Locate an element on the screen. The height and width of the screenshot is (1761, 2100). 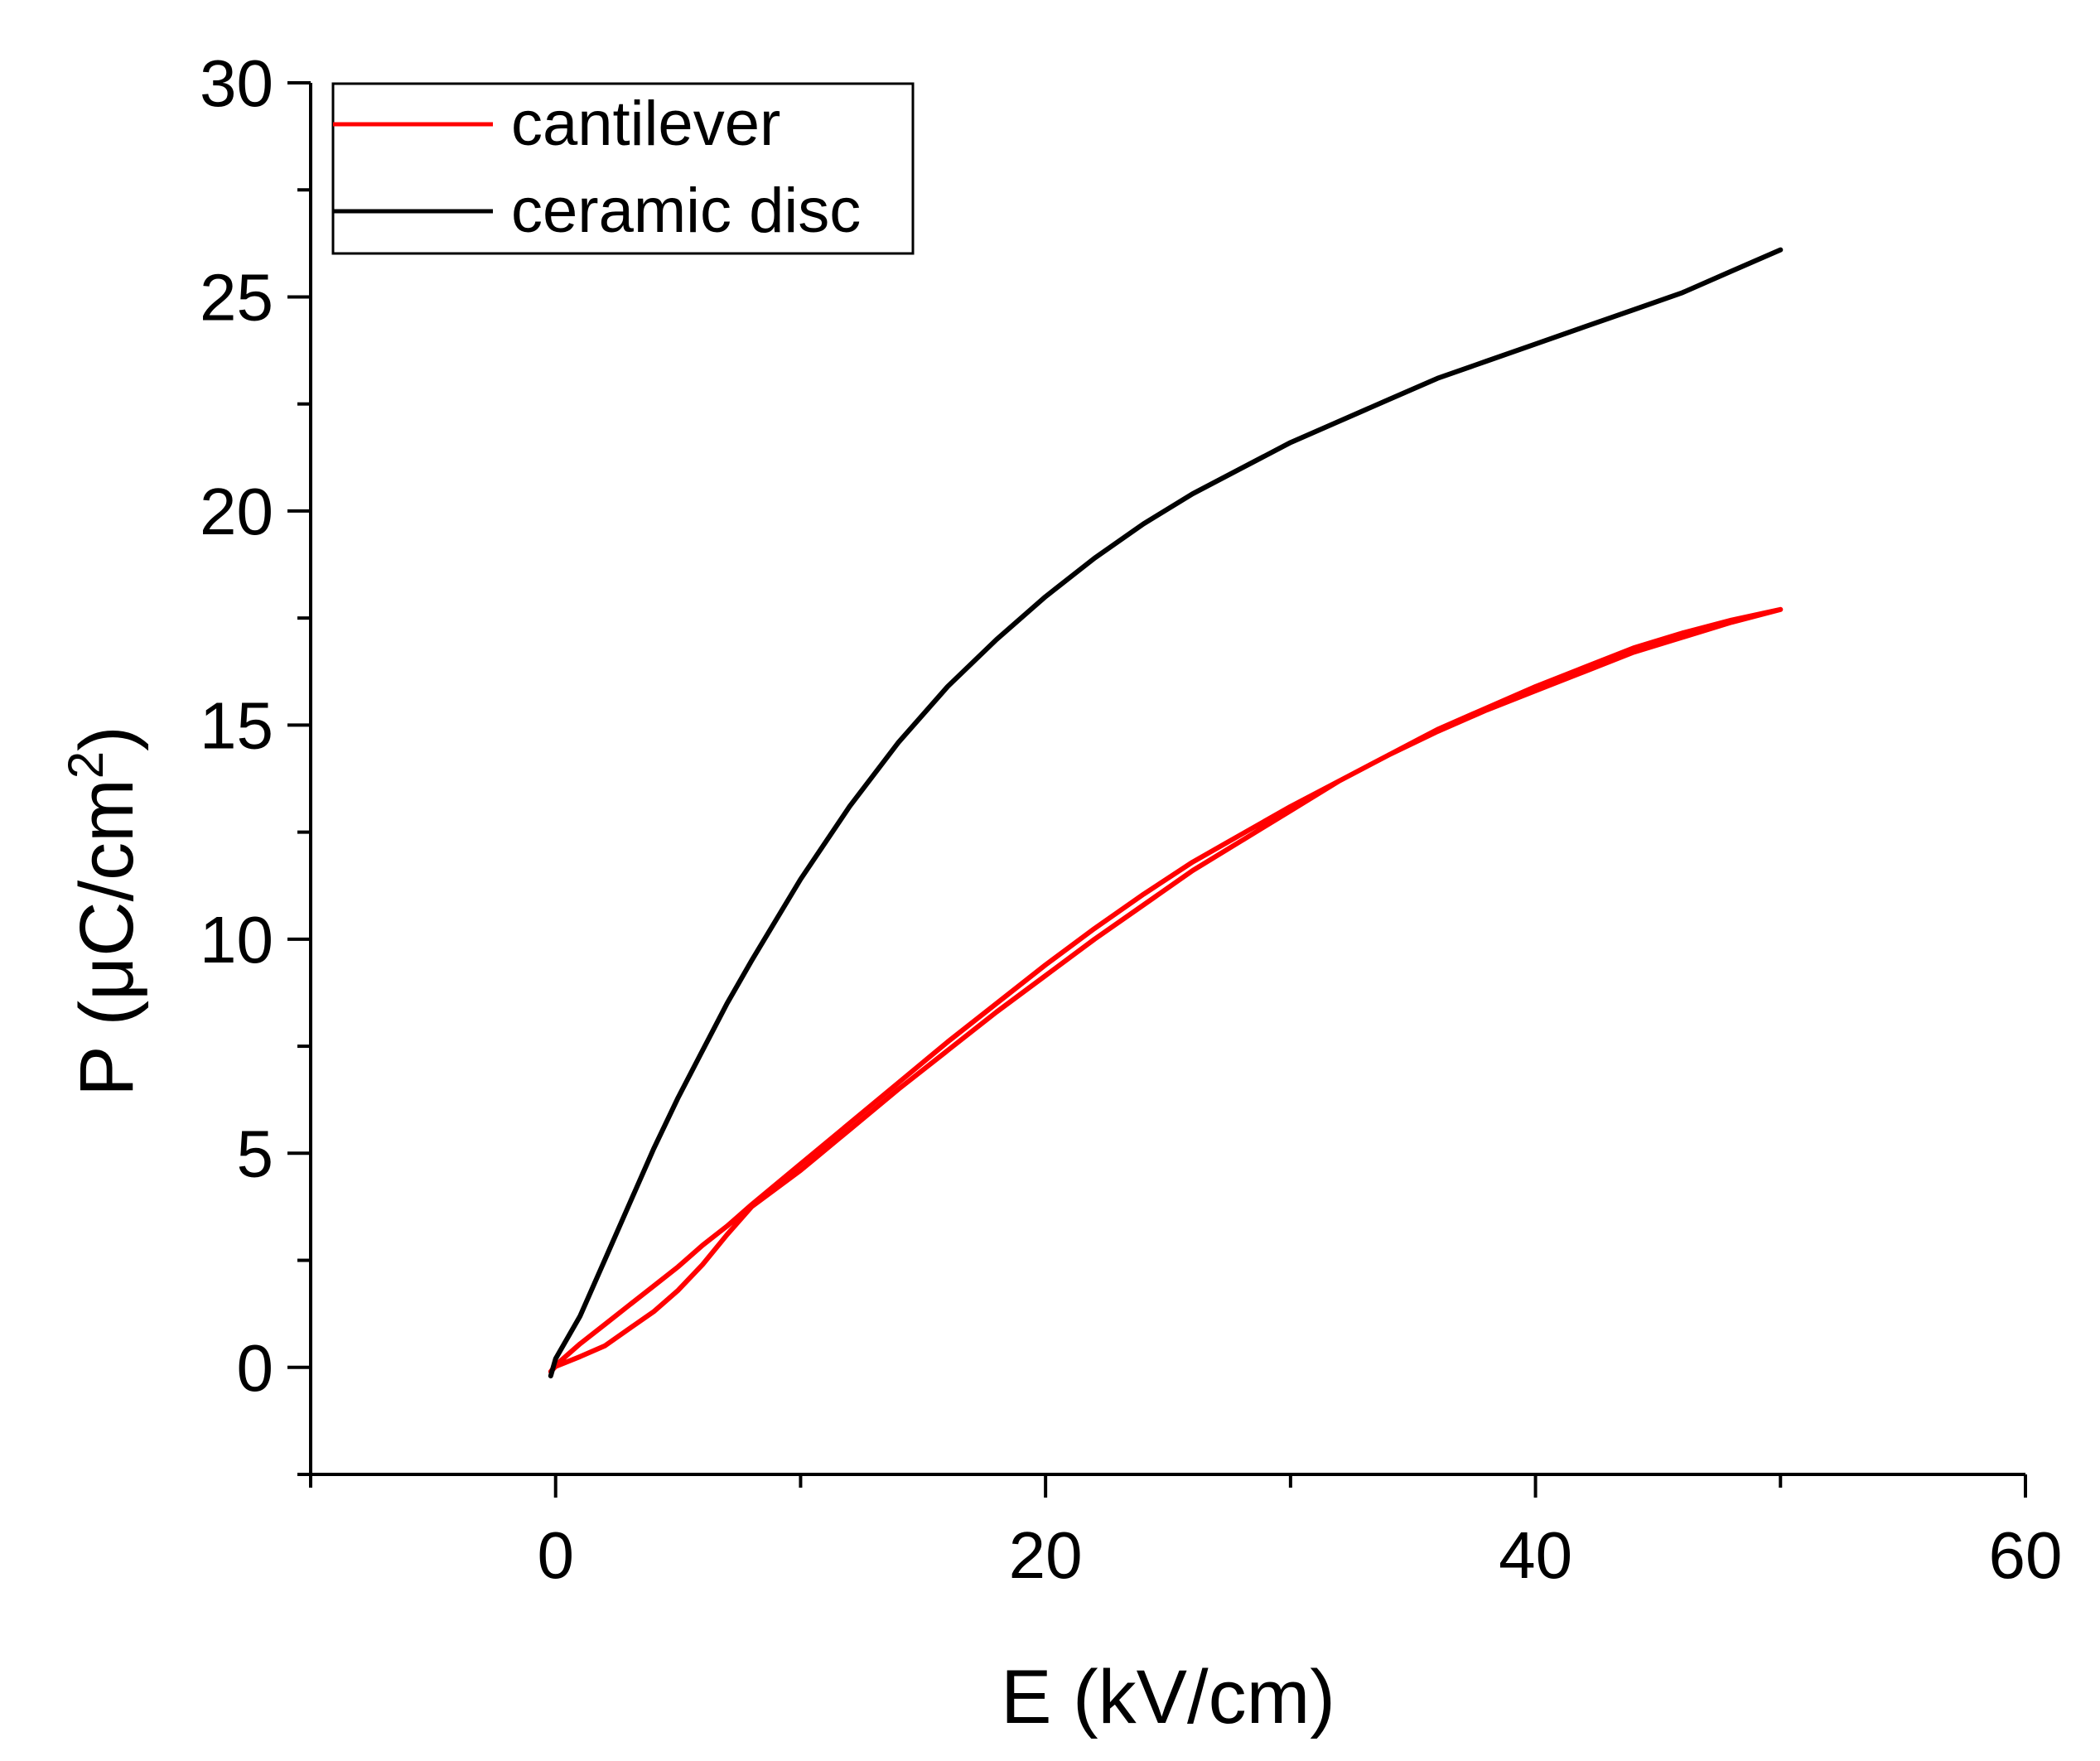
x-tick-label: 40 is located at coordinates (1535, 1555).